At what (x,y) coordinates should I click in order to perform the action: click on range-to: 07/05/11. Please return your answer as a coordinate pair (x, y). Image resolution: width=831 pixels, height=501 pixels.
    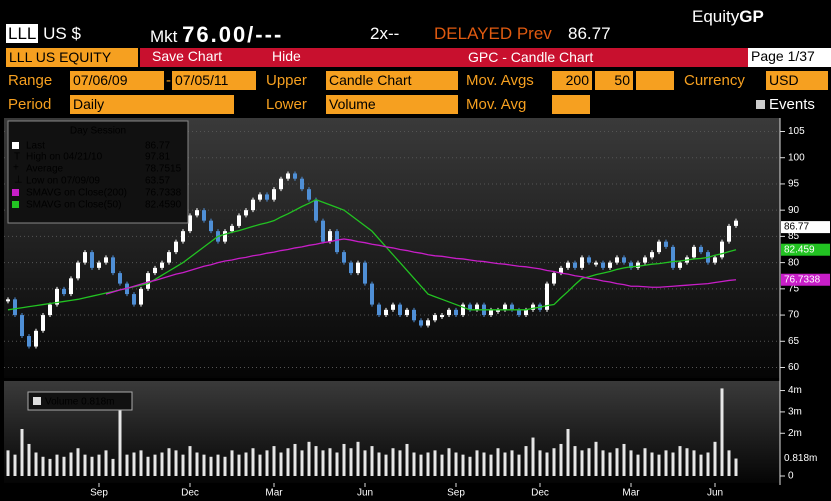
    Looking at the image, I should click on (214, 80).